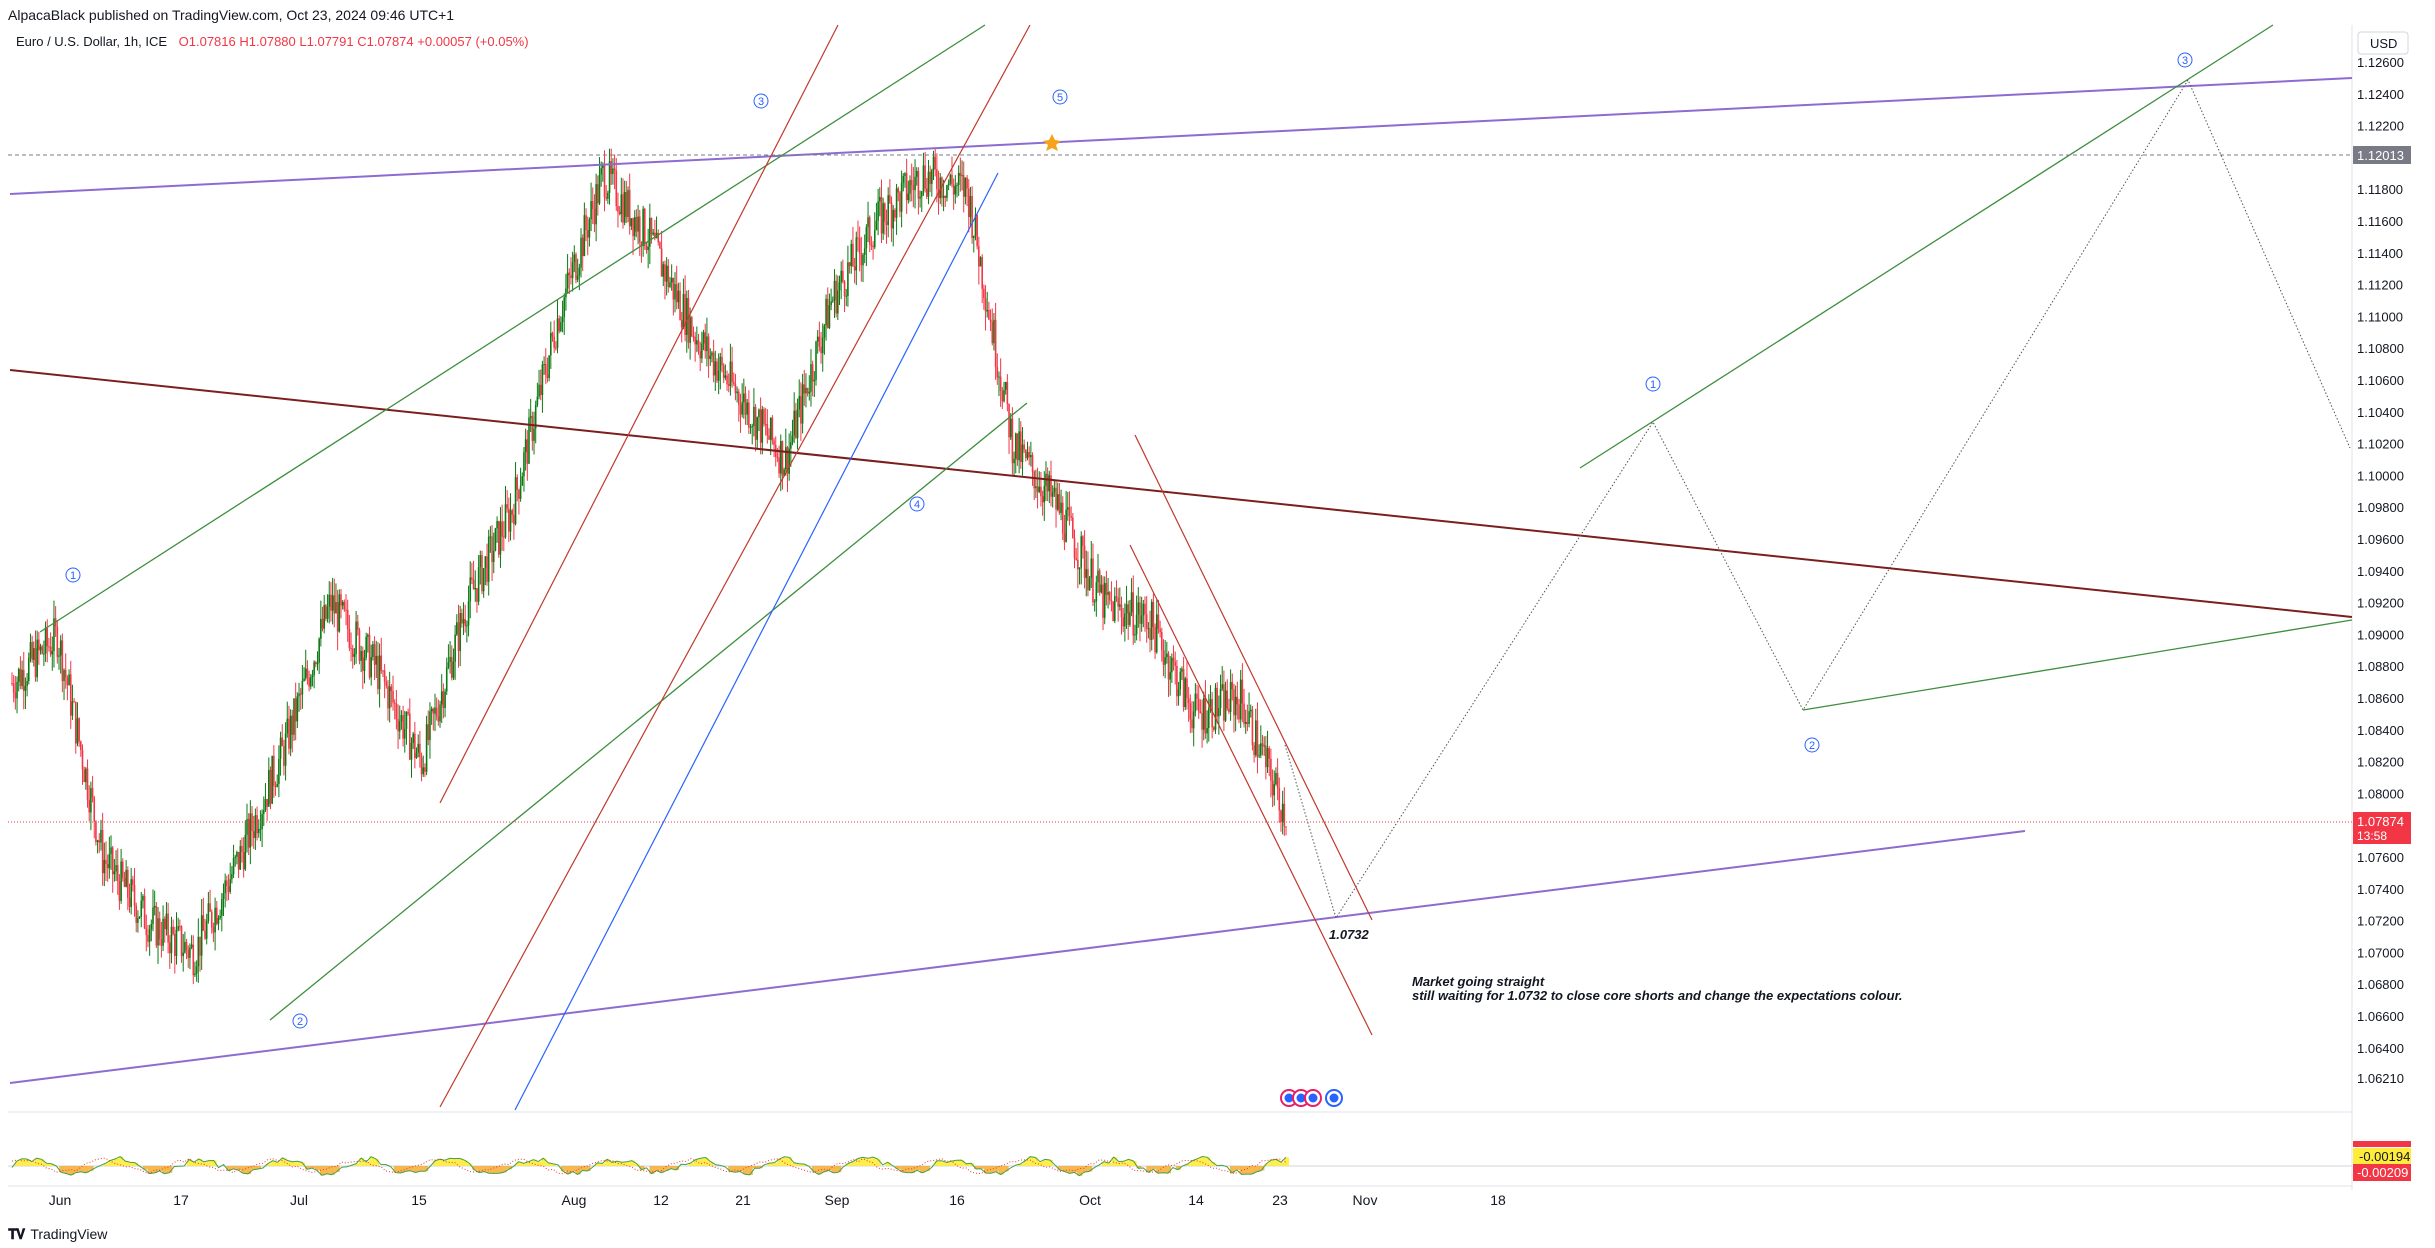  What do you see at coordinates (73, 575) in the screenshot?
I see `wave-label-1: 1` at bounding box center [73, 575].